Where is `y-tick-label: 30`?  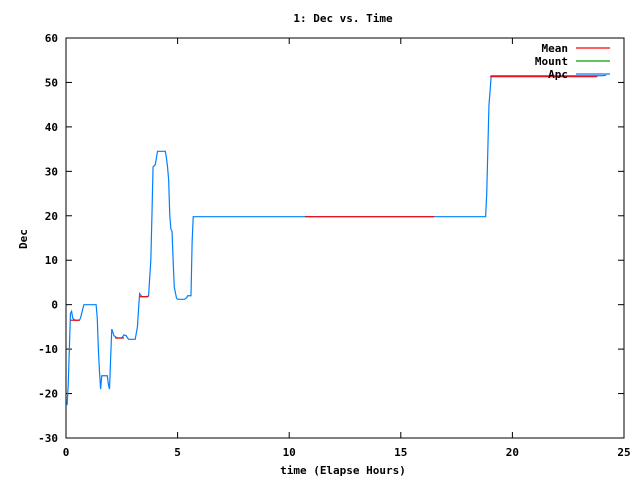 y-tick-label: 30 is located at coordinates (51, 171).